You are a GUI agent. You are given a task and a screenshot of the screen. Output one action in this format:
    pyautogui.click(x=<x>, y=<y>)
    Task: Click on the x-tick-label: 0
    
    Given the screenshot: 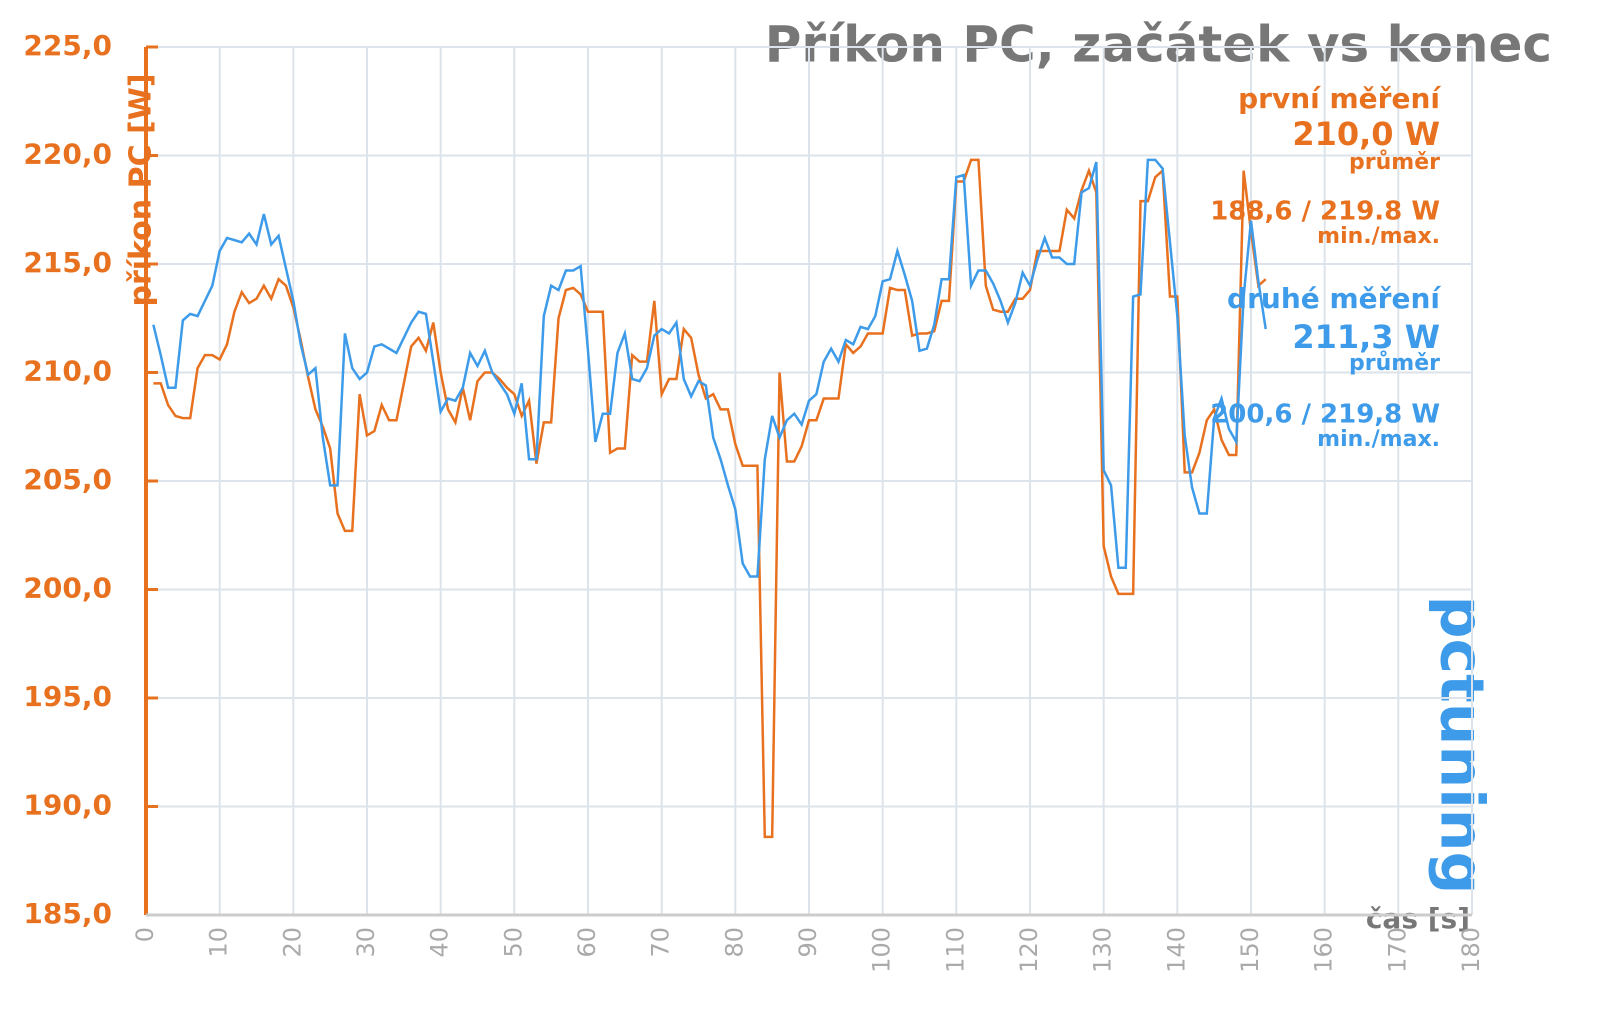 What is the action you would take?
    pyautogui.click(x=145, y=934)
    